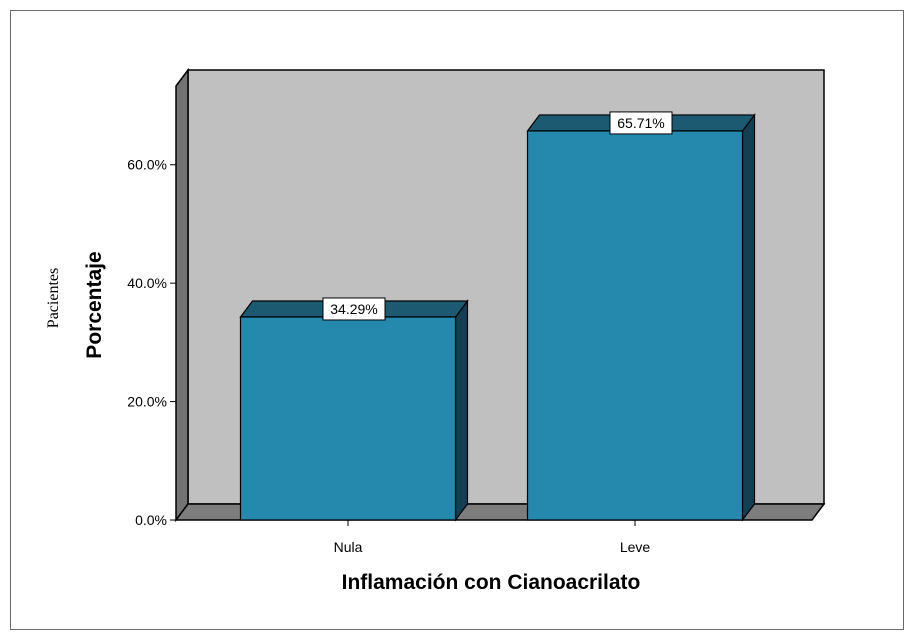 This screenshot has width=915, height=637. I want to click on data-label: 65.71%, so click(640, 123).